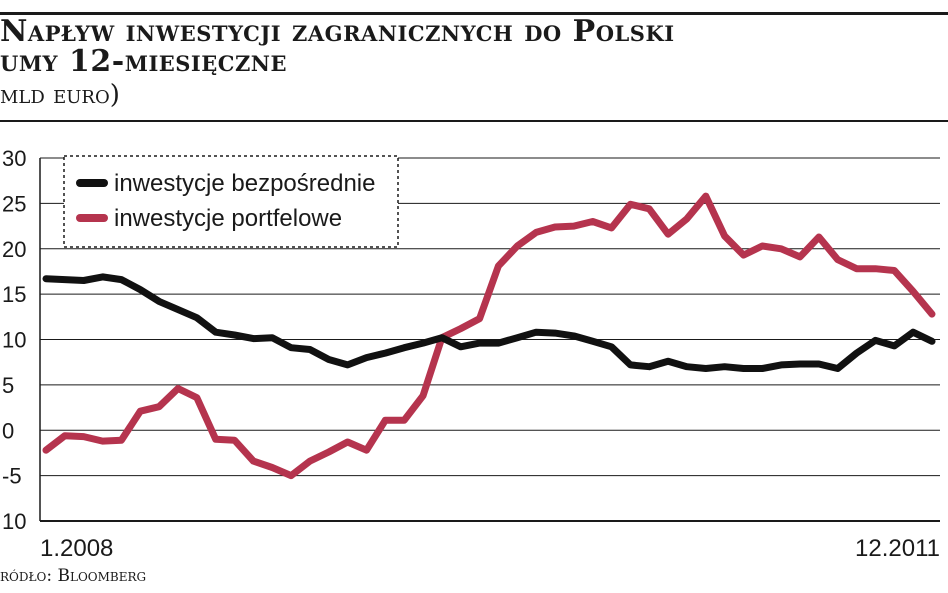  What do you see at coordinates (897, 548) in the screenshot?
I see `x-axis-end-label: 12.2011` at bounding box center [897, 548].